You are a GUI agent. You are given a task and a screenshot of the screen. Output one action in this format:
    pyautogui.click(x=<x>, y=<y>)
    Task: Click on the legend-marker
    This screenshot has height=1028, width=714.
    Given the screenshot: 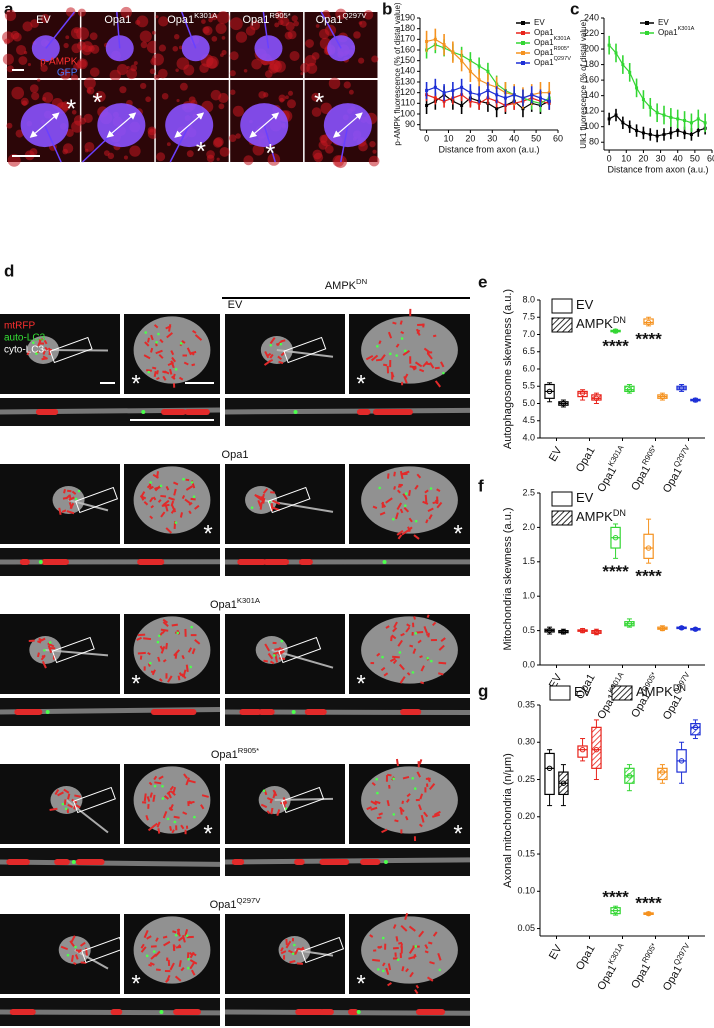 What is the action you would take?
    pyautogui.click(x=523, y=43)
    